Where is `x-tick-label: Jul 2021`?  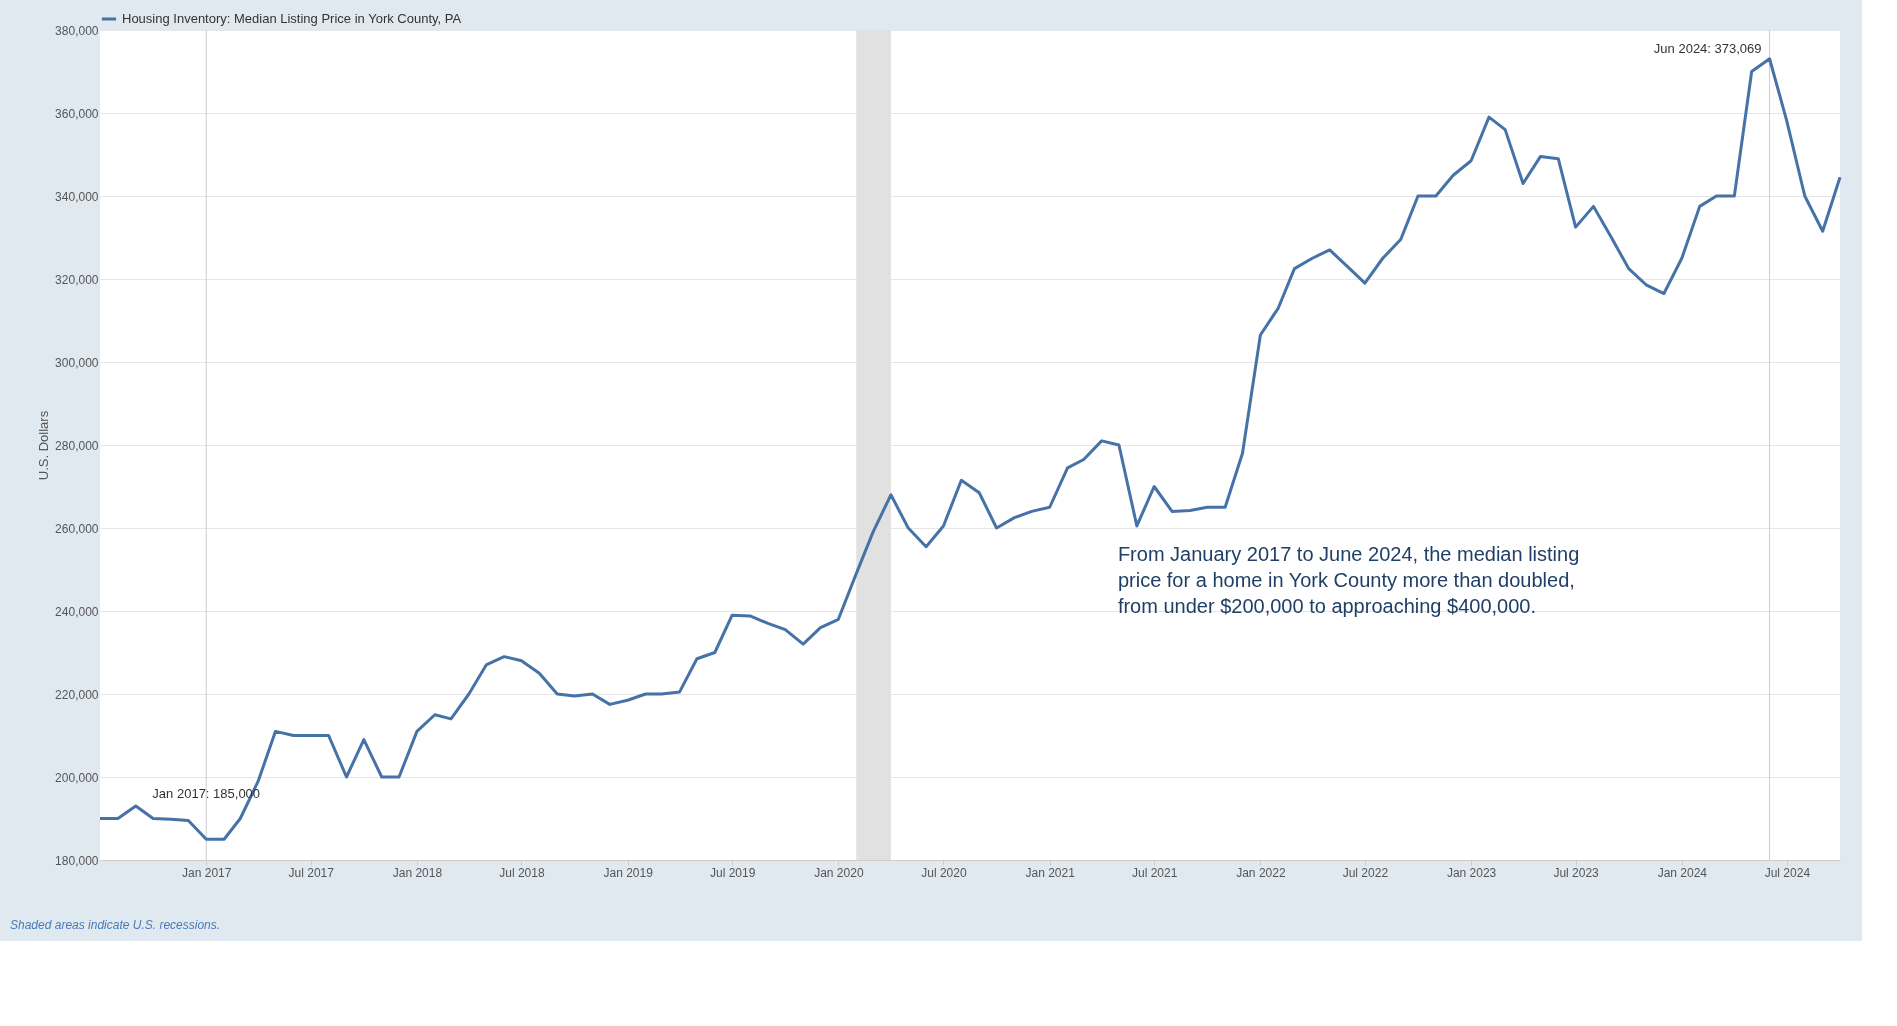
x-tick-label: Jul 2021 is located at coordinates (1154, 872).